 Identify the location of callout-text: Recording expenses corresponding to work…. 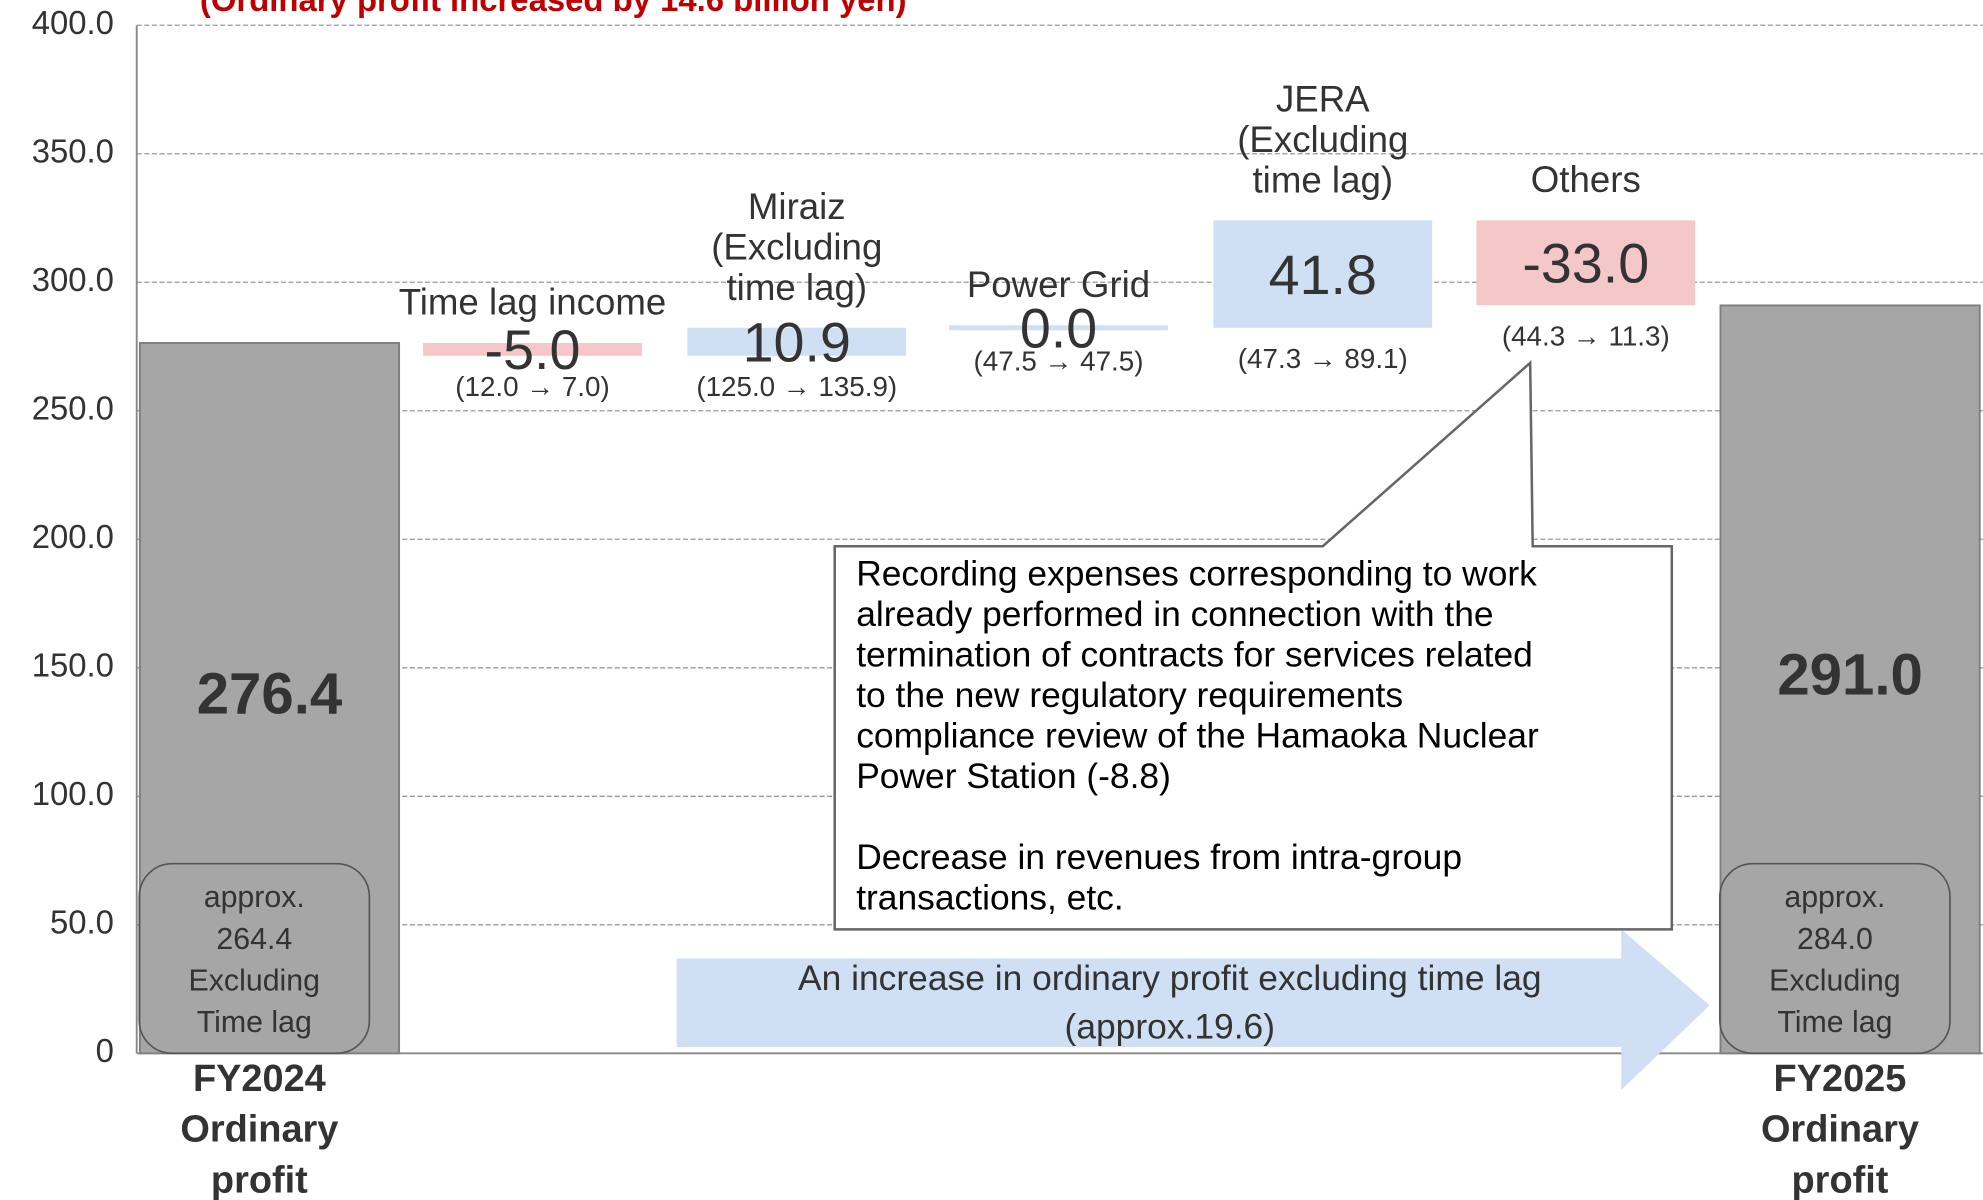
(1197, 675).